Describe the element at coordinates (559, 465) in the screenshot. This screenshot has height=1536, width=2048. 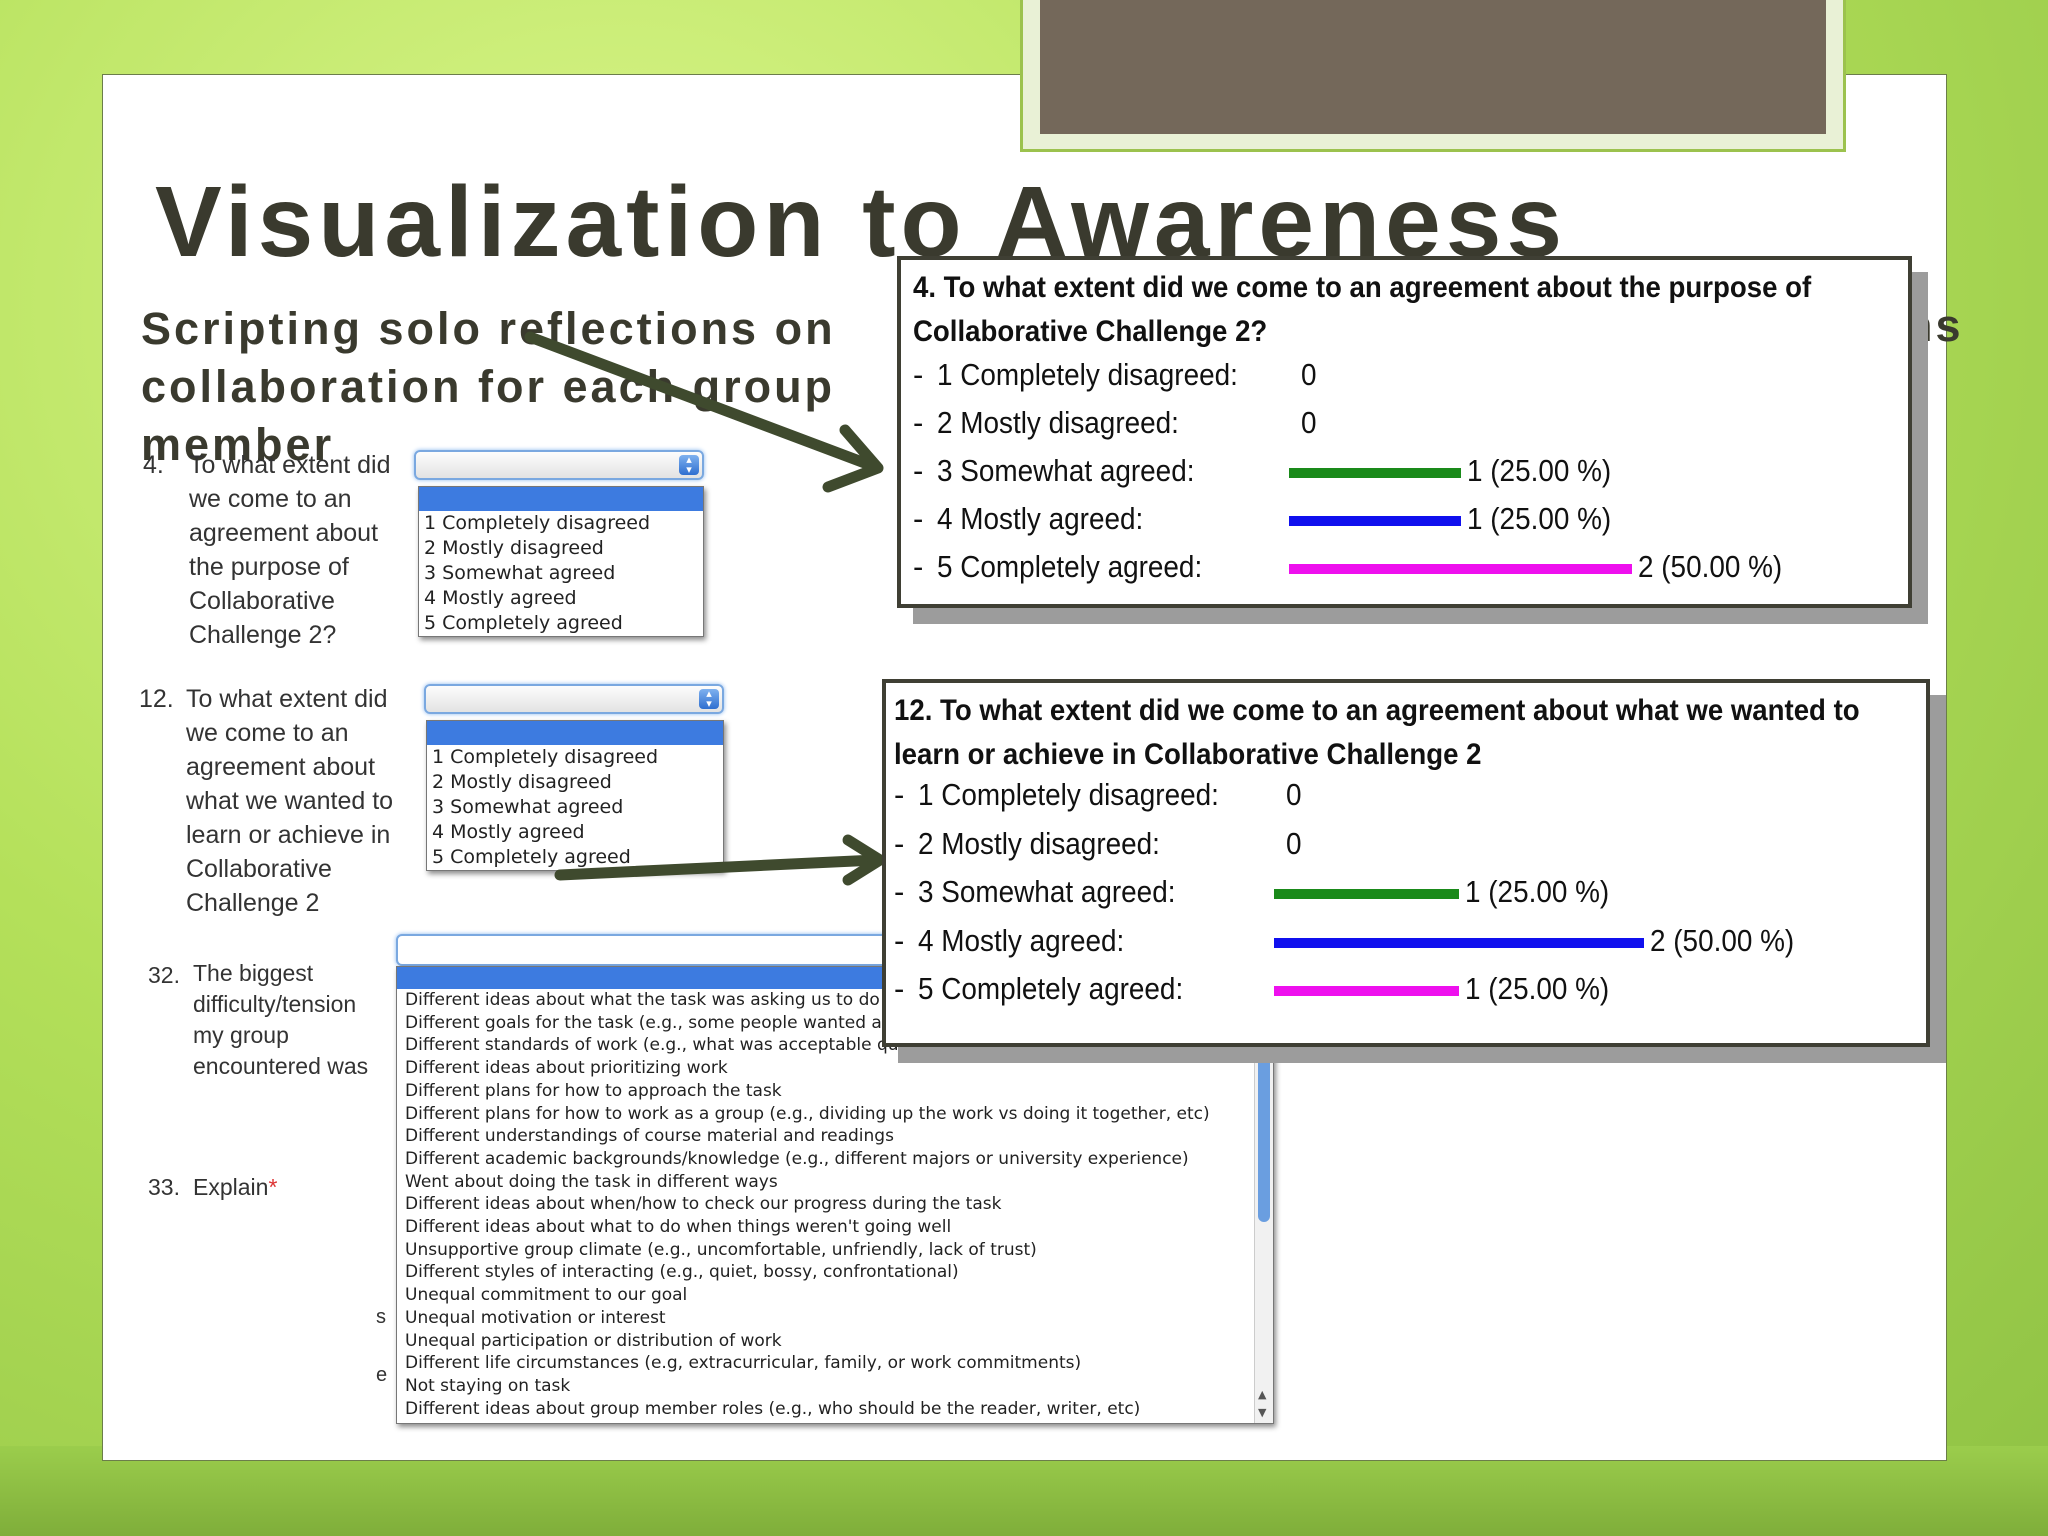
I see `q4-select: ▴ ▾` at that location.